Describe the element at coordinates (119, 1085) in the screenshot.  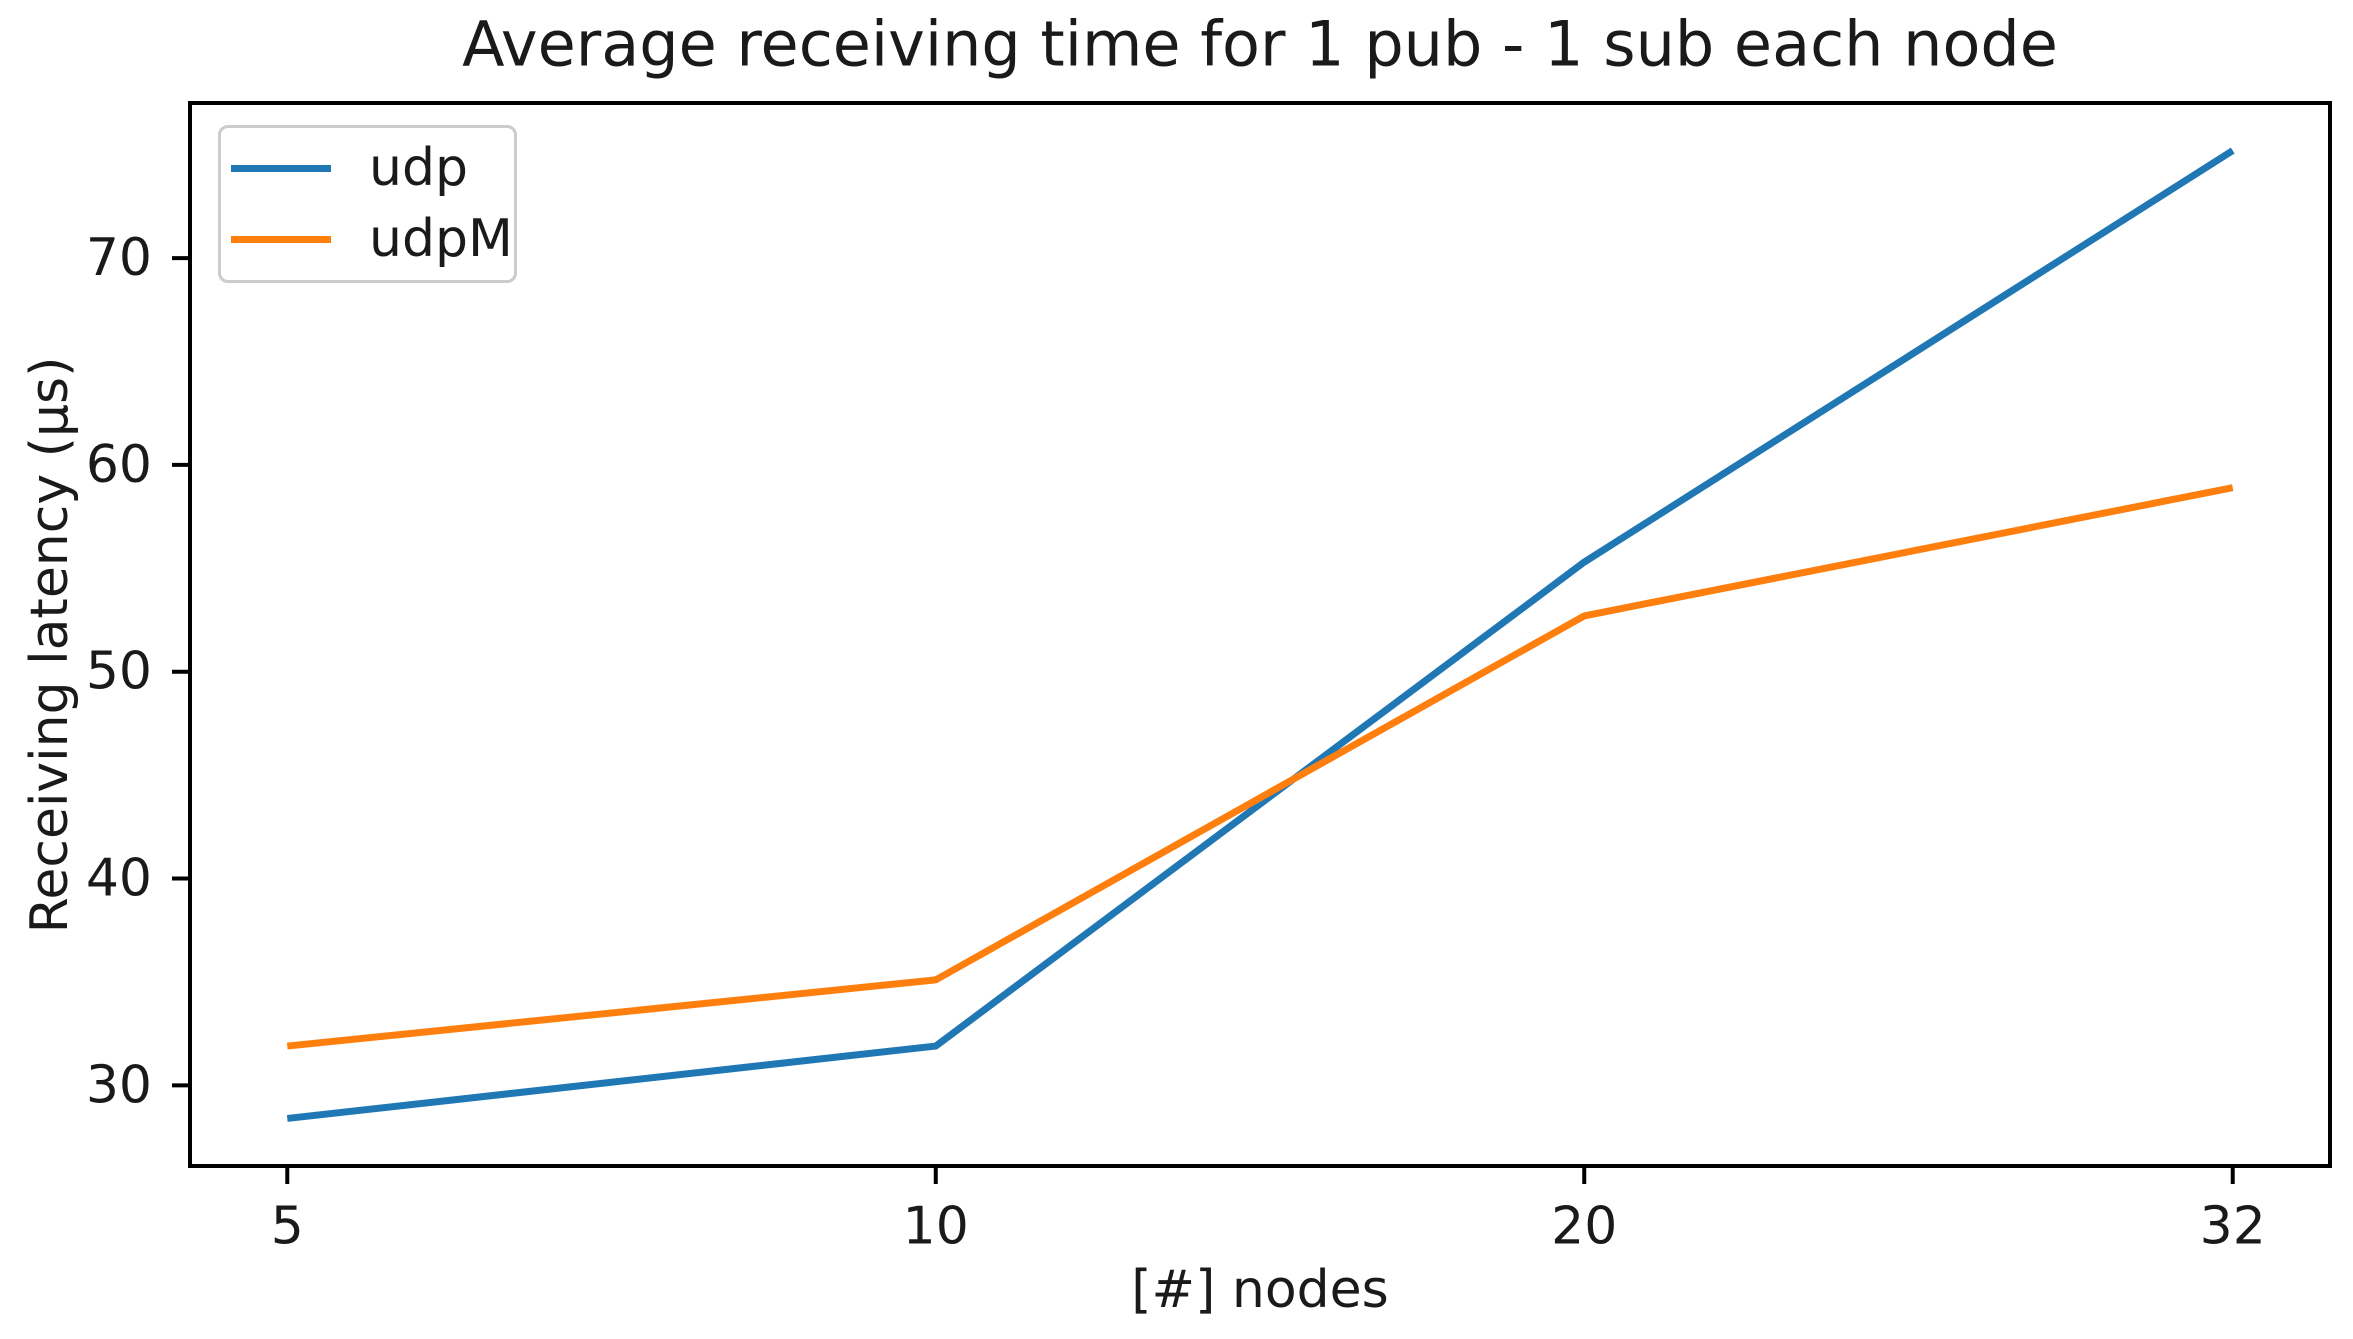
I see `y-tick-label: 30` at that location.